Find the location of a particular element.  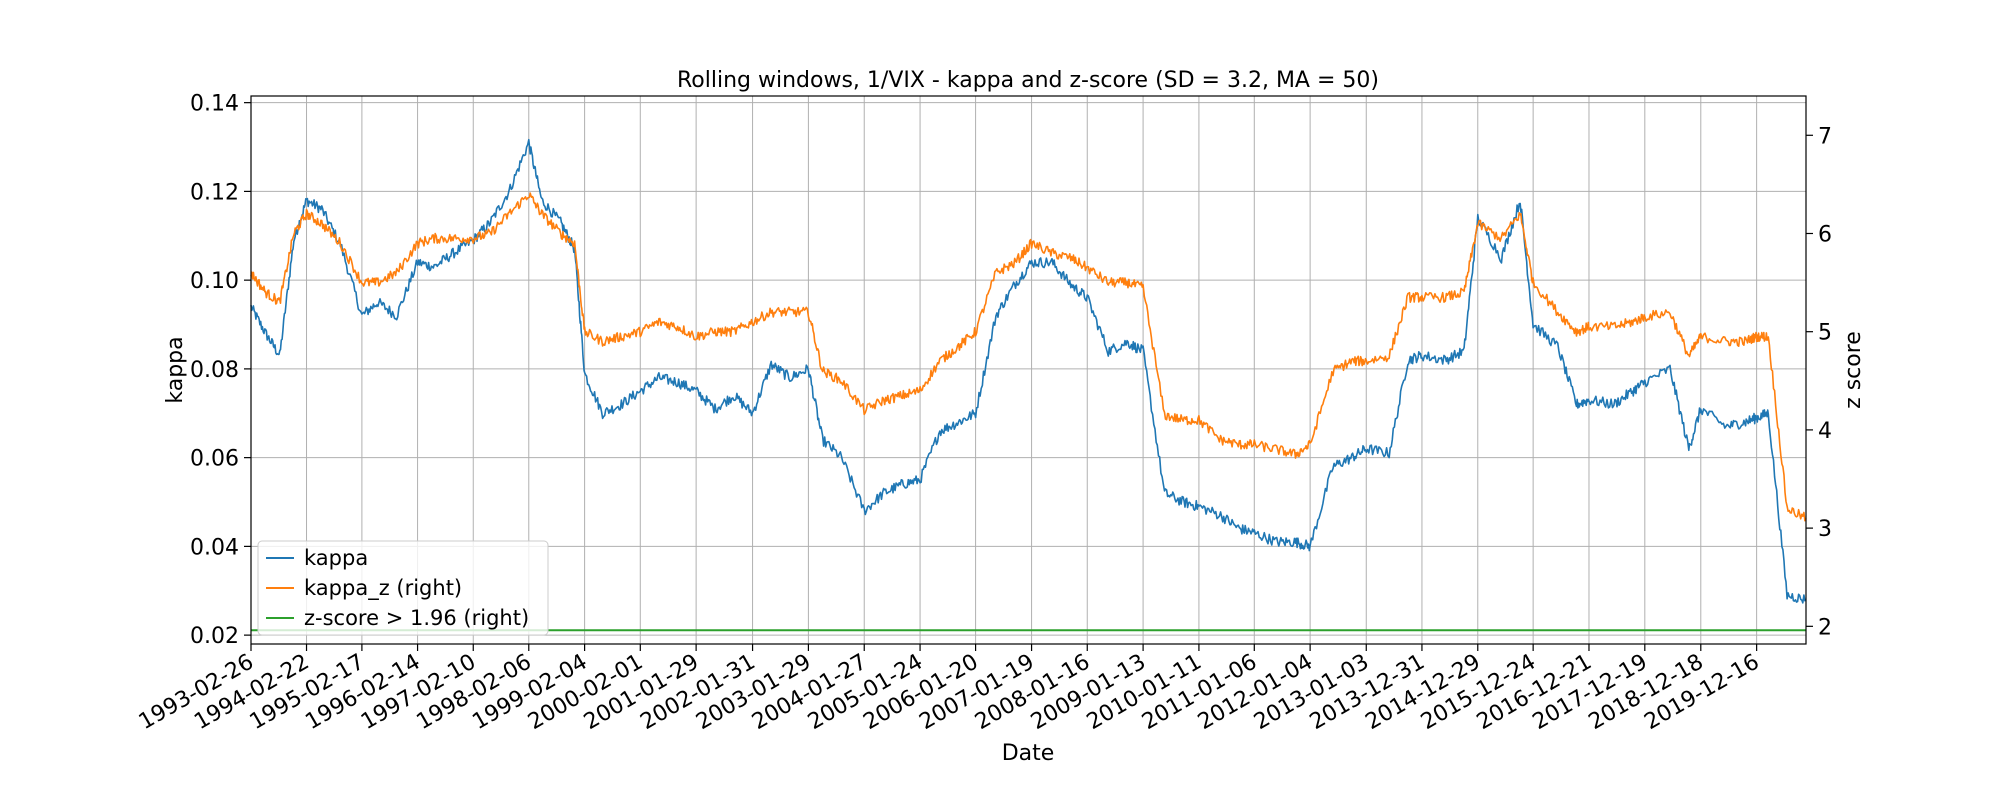

y2-tick-label: 5 is located at coordinates (1825, 333).